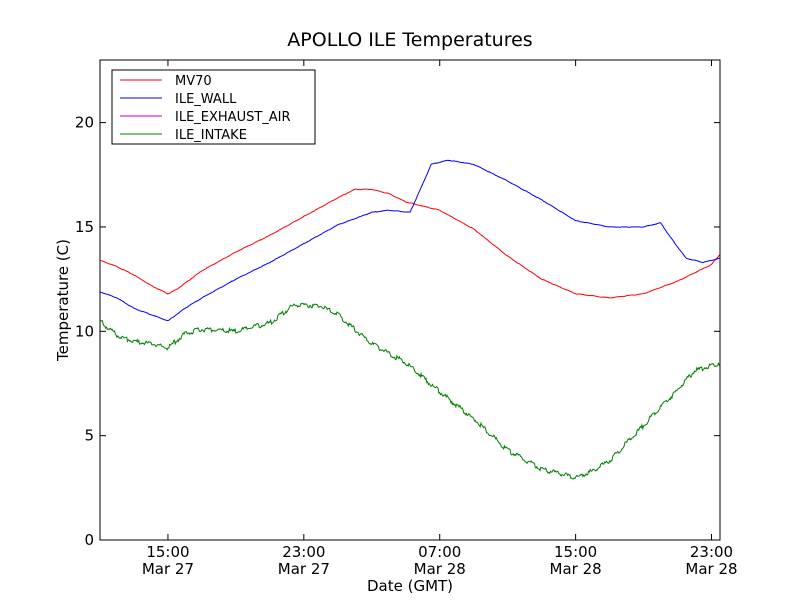  Describe the element at coordinates (410, 586) in the screenshot. I see `x-axis-label: Date (GMT)` at that location.